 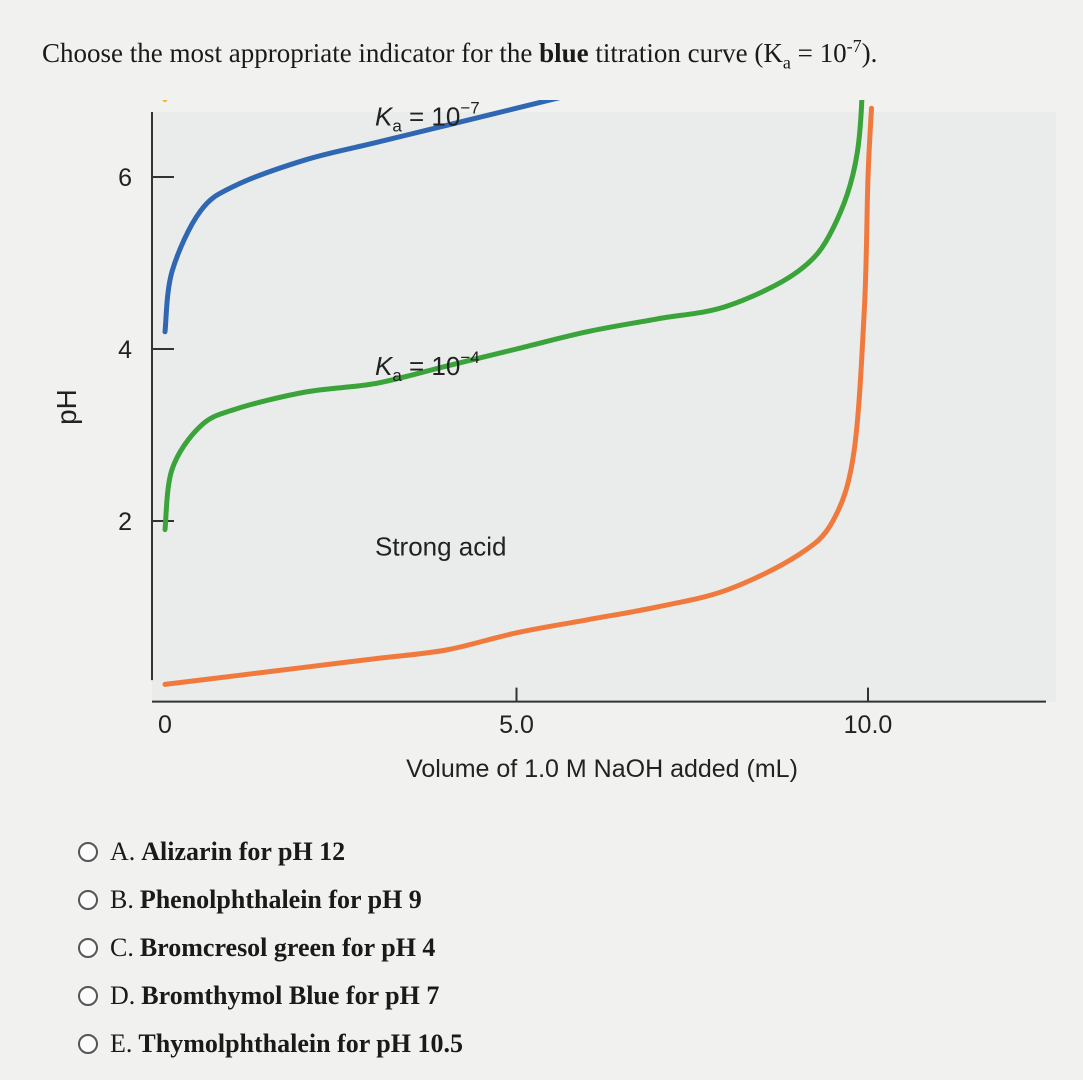 I want to click on x-axis-title: Volume of 1.0 M NaOH added (mL), so click(x=602, y=769).